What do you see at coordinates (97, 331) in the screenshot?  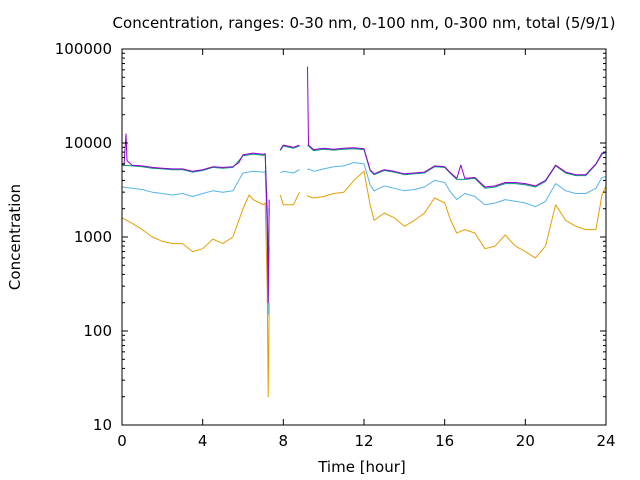 I see `y-tick-label: 100` at bounding box center [97, 331].